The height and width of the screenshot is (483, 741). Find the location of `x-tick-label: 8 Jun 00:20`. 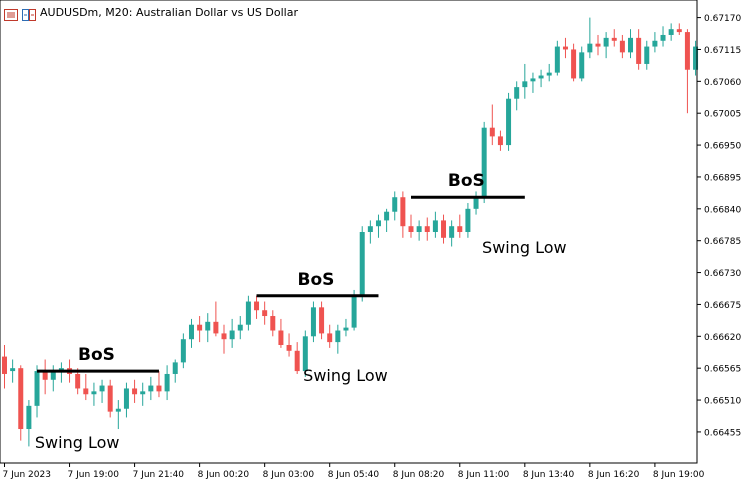

x-tick-label: 8 Jun 00:20 is located at coordinates (224, 475).